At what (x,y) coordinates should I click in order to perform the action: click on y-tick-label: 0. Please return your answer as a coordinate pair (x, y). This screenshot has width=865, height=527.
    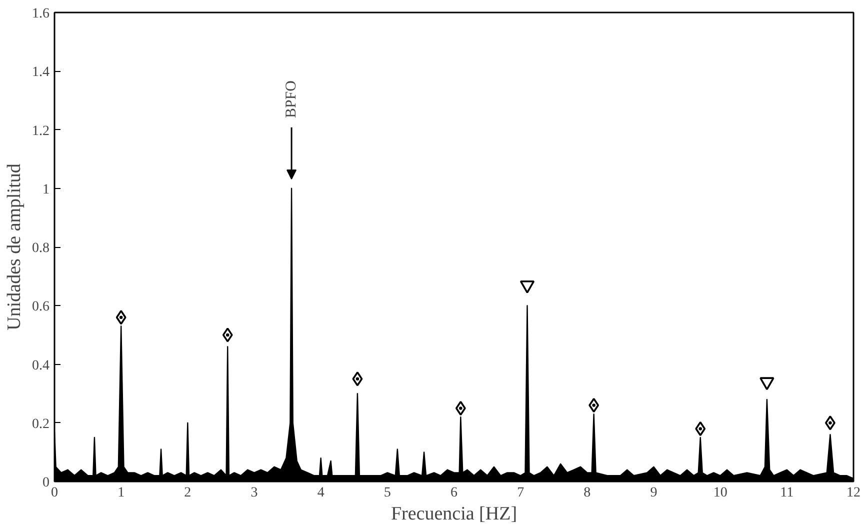
    Looking at the image, I should click on (46, 483).